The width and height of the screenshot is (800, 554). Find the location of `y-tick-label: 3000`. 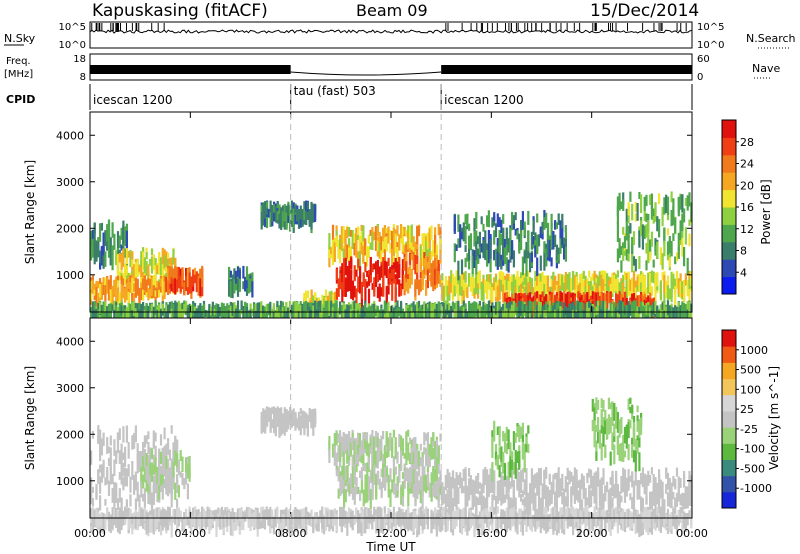

y-tick-label: 3000 is located at coordinates (70, 182).